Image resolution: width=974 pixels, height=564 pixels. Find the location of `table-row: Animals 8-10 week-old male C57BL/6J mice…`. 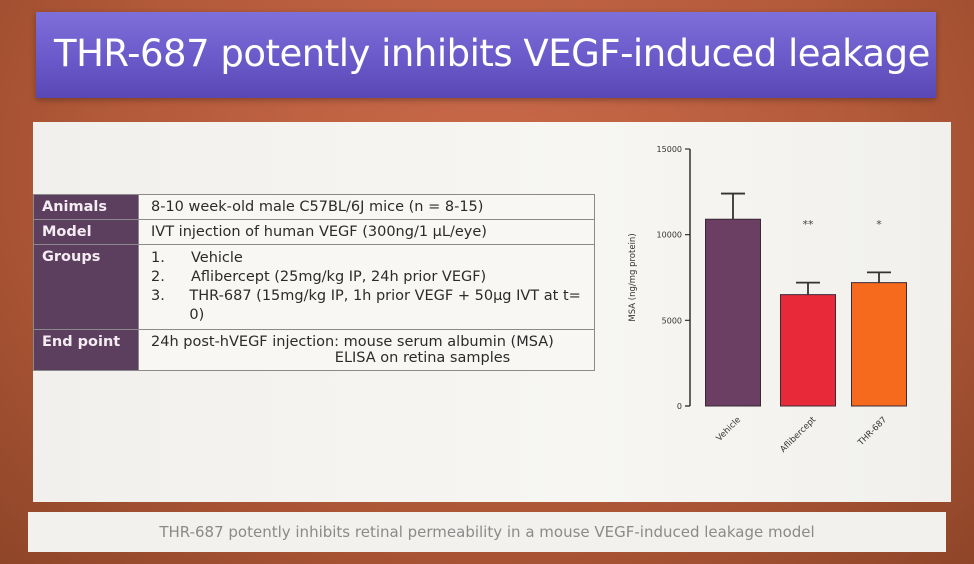

table-row: Animals 8-10 week-old male C57BL/6J mice… is located at coordinates (314, 207).